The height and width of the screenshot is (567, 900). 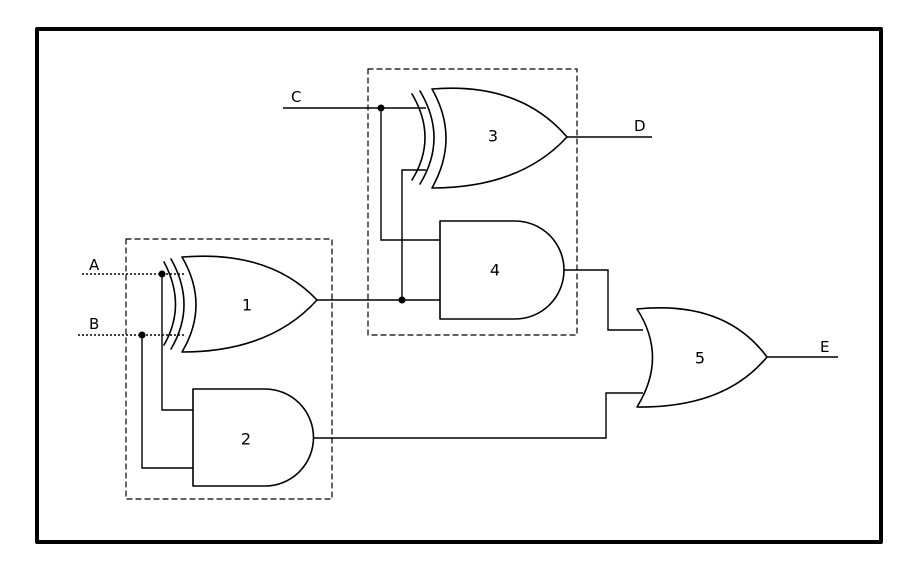 I want to click on junction-a, so click(x=162, y=274).